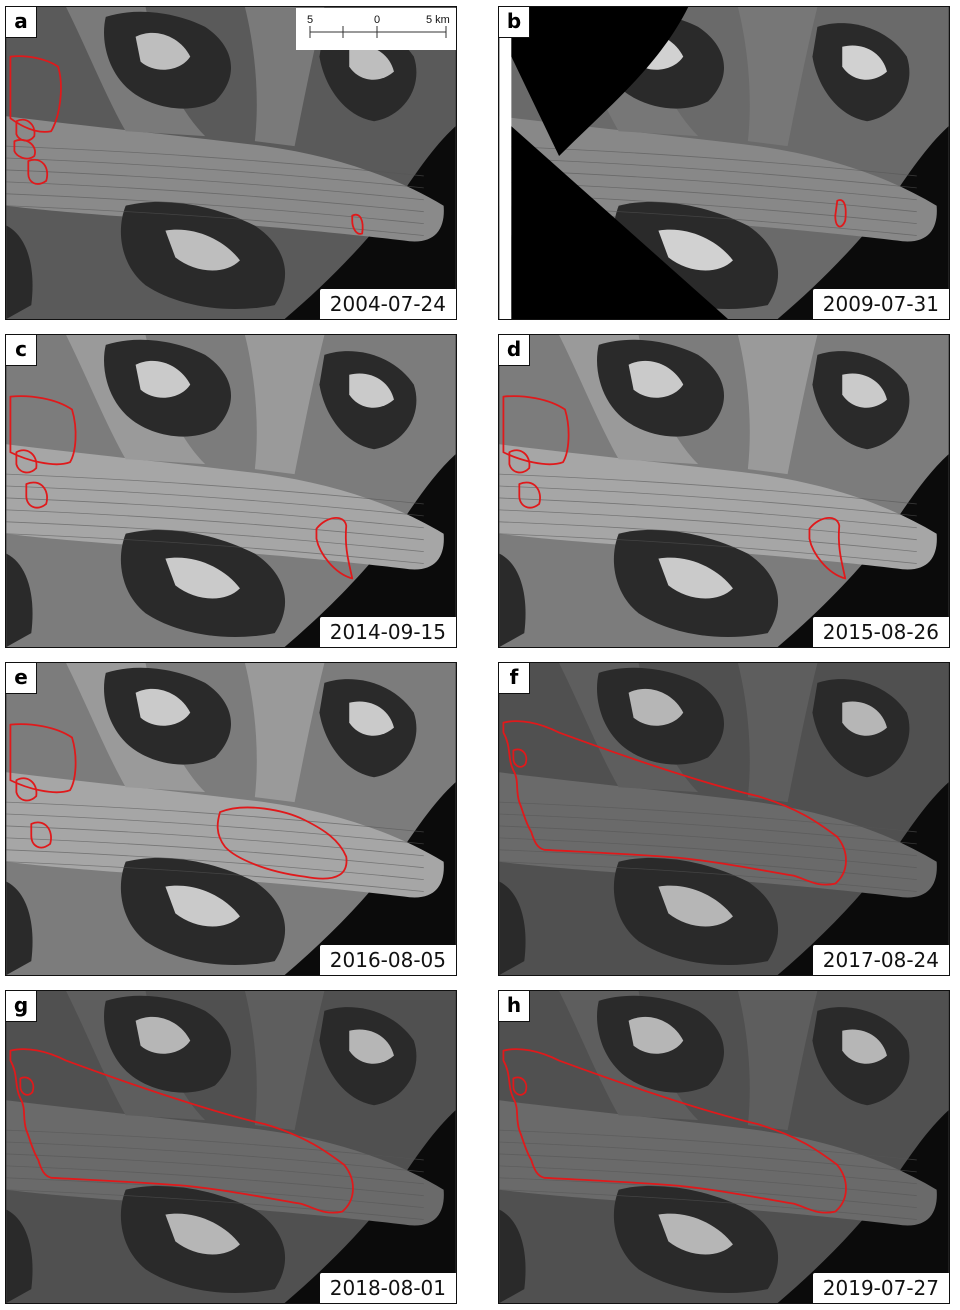  I want to click on panel-letter: f, so click(514, 678).